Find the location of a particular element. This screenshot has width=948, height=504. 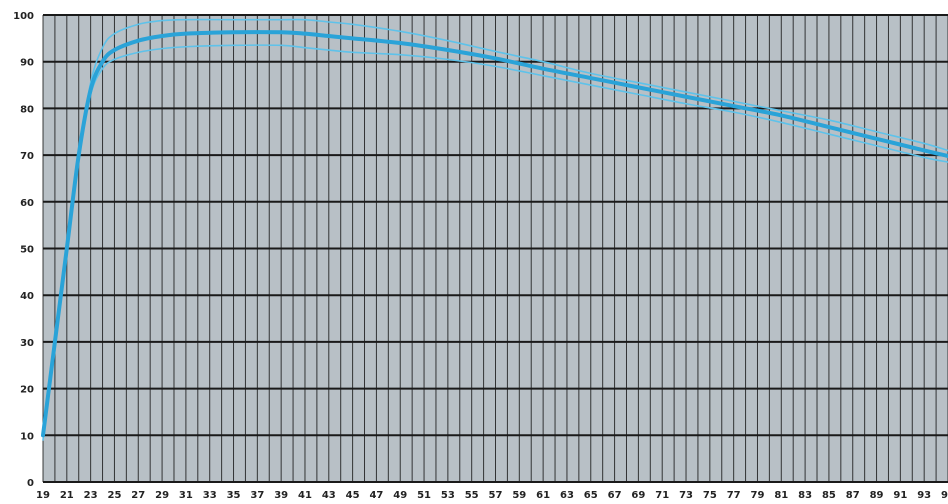

x-tick-label: 65 is located at coordinates (591, 495).